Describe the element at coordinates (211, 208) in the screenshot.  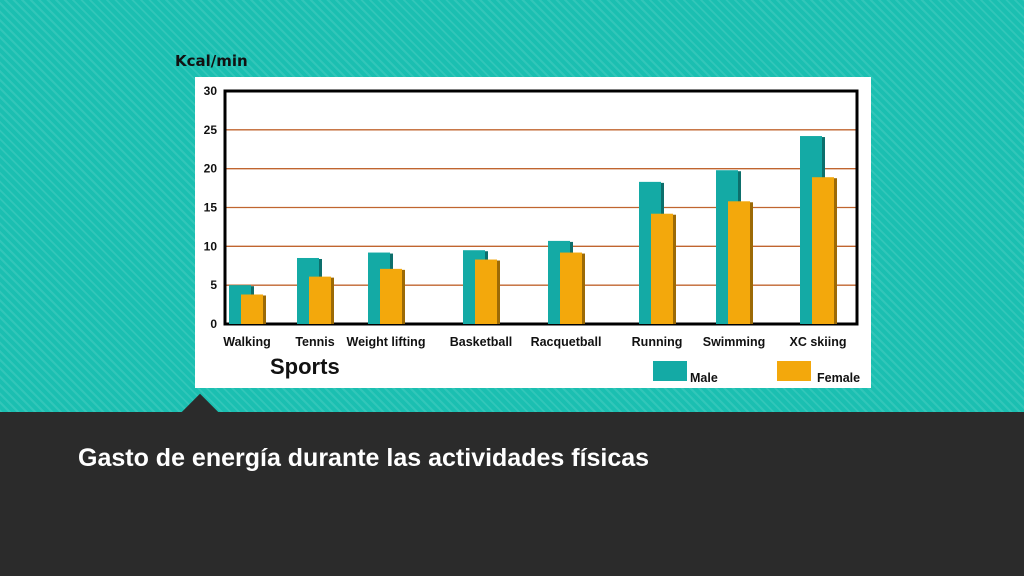
I see `y-tick-label: 15` at that location.